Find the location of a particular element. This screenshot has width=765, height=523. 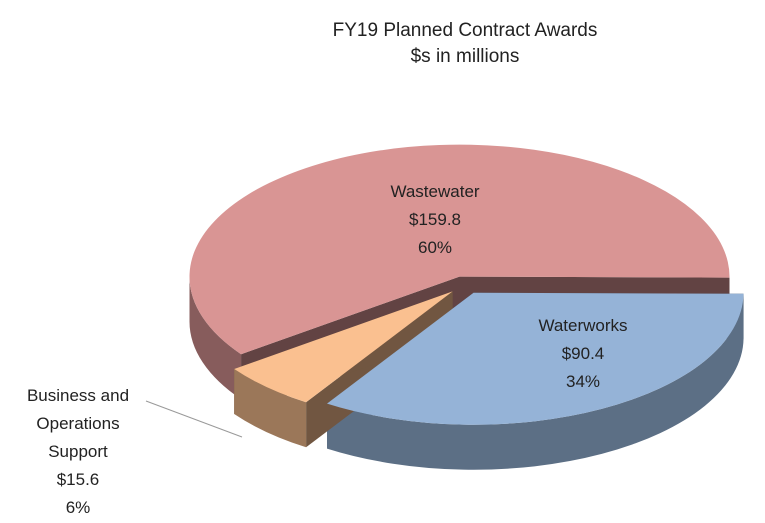

value-label: $90.4 is located at coordinates (583, 353).